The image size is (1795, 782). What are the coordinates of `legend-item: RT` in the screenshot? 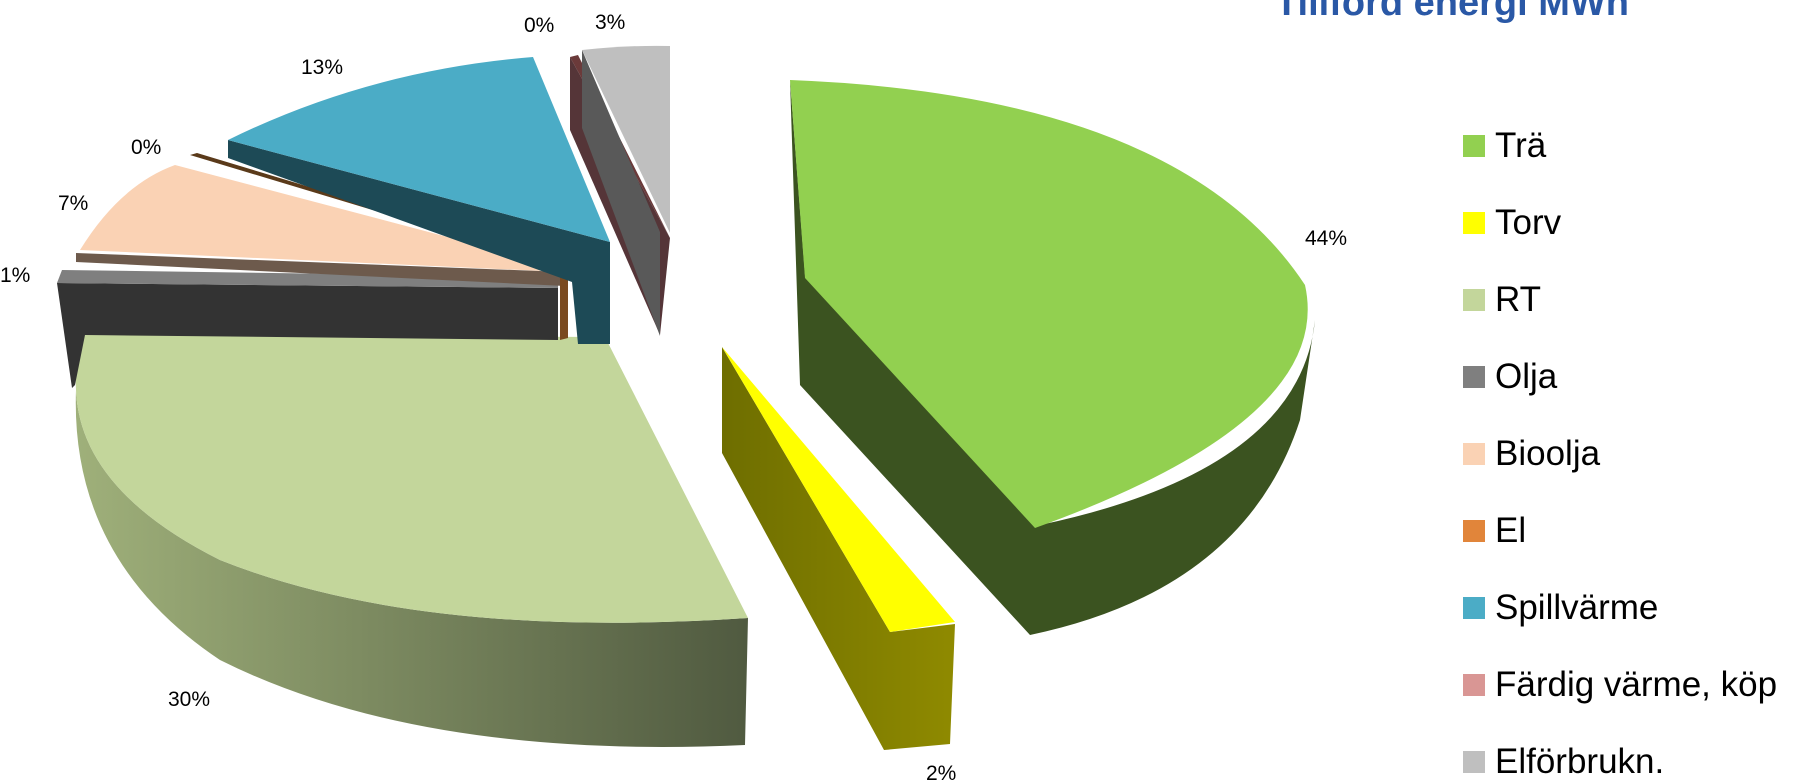 It's located at (1502, 300).